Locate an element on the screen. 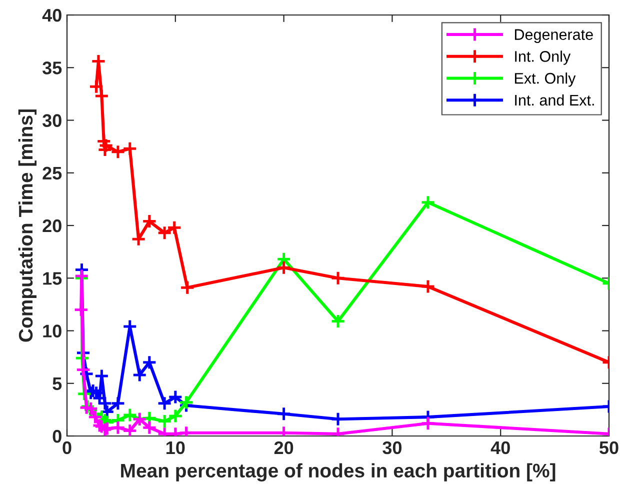 The width and height of the screenshot is (624, 499). legend-label: Ext. Only is located at coordinates (545, 79).